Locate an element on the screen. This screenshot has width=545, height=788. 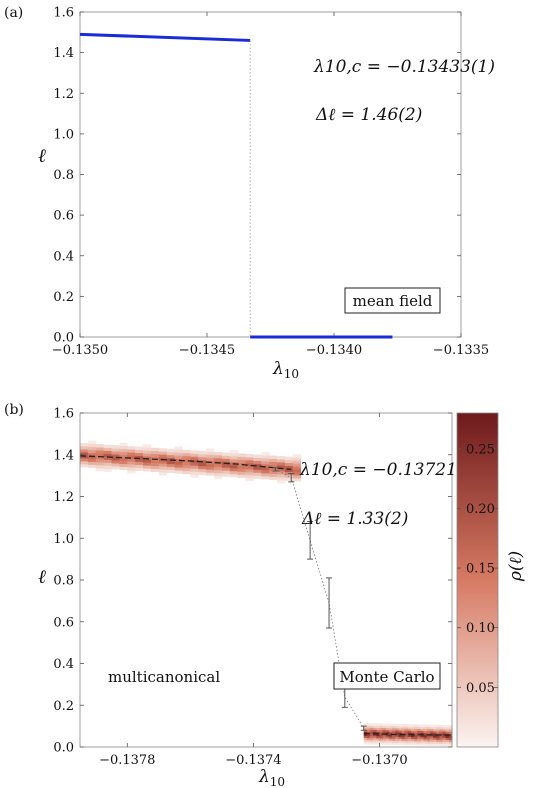
panel-a-y-tick-label: 0.6 is located at coordinates (63, 216).